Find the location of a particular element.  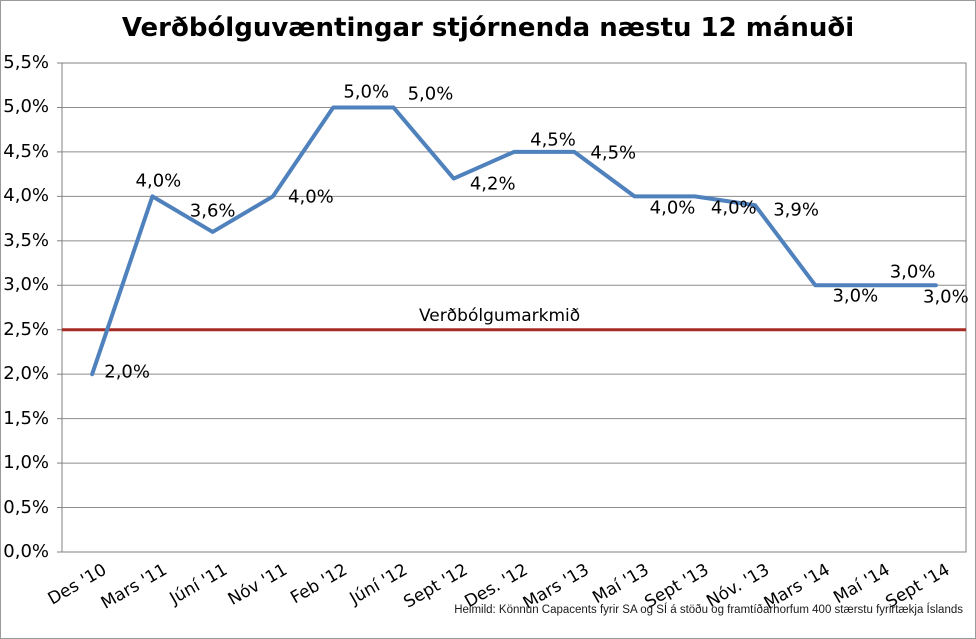

data-label: 3,6% is located at coordinates (212, 211).